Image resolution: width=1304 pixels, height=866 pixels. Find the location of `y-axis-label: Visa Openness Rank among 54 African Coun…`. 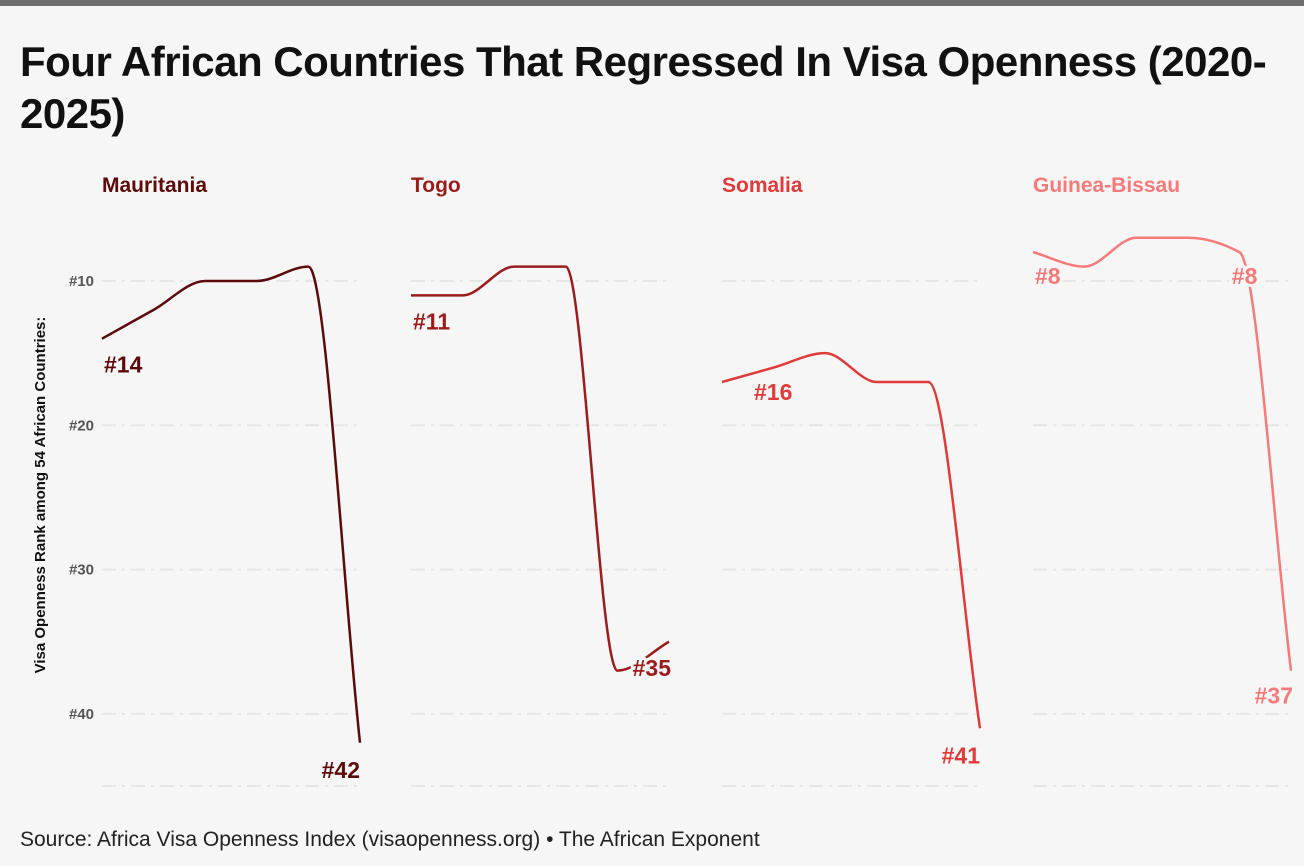

y-axis-label: Visa Openness Rank among 54 African Coun… is located at coordinates (40, 495).